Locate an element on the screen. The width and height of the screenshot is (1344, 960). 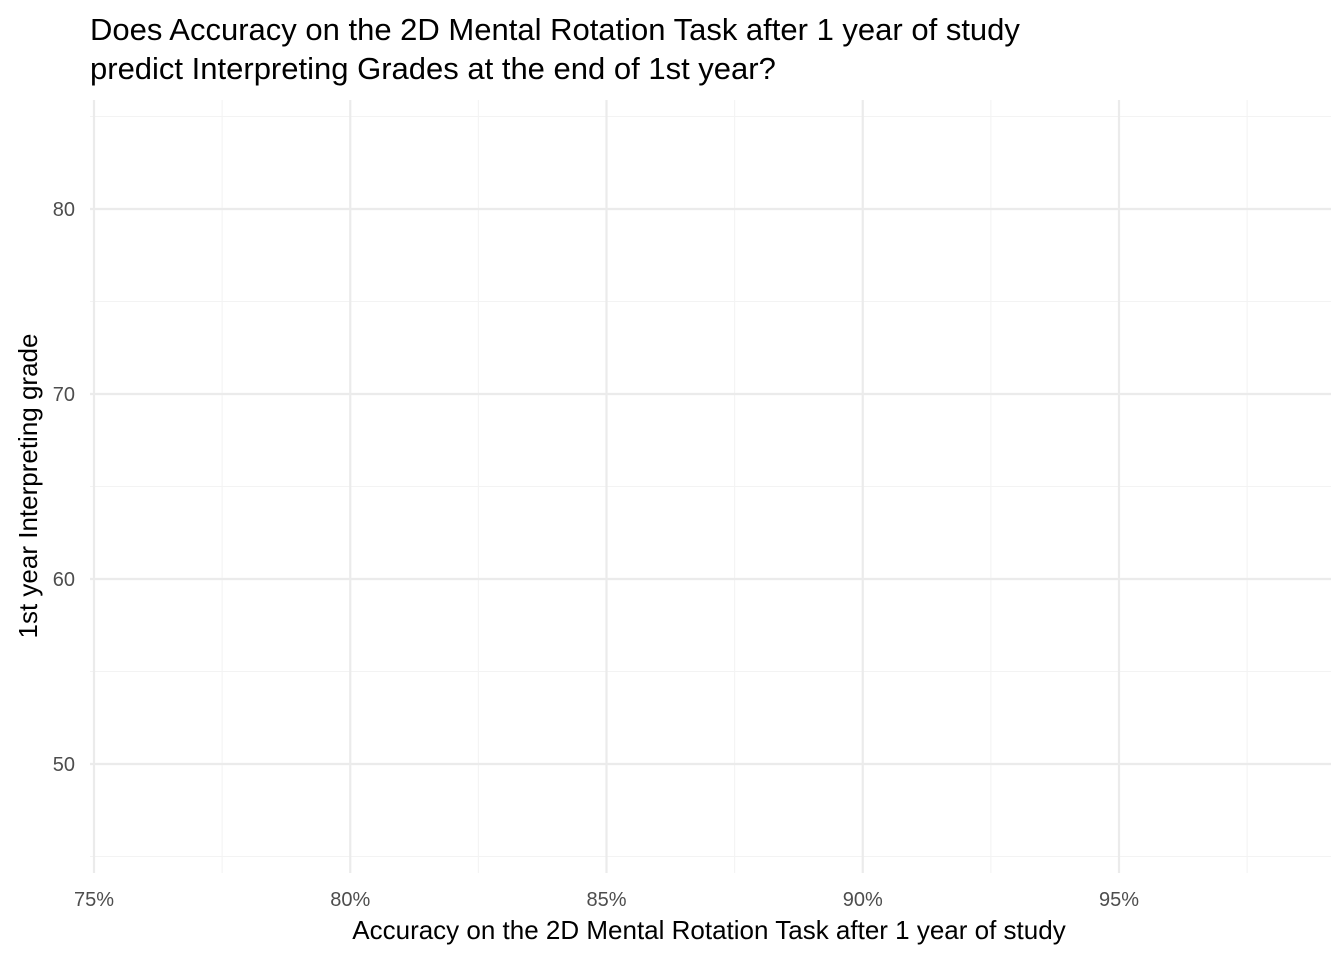
x-tick-label: 85% is located at coordinates (606, 900).